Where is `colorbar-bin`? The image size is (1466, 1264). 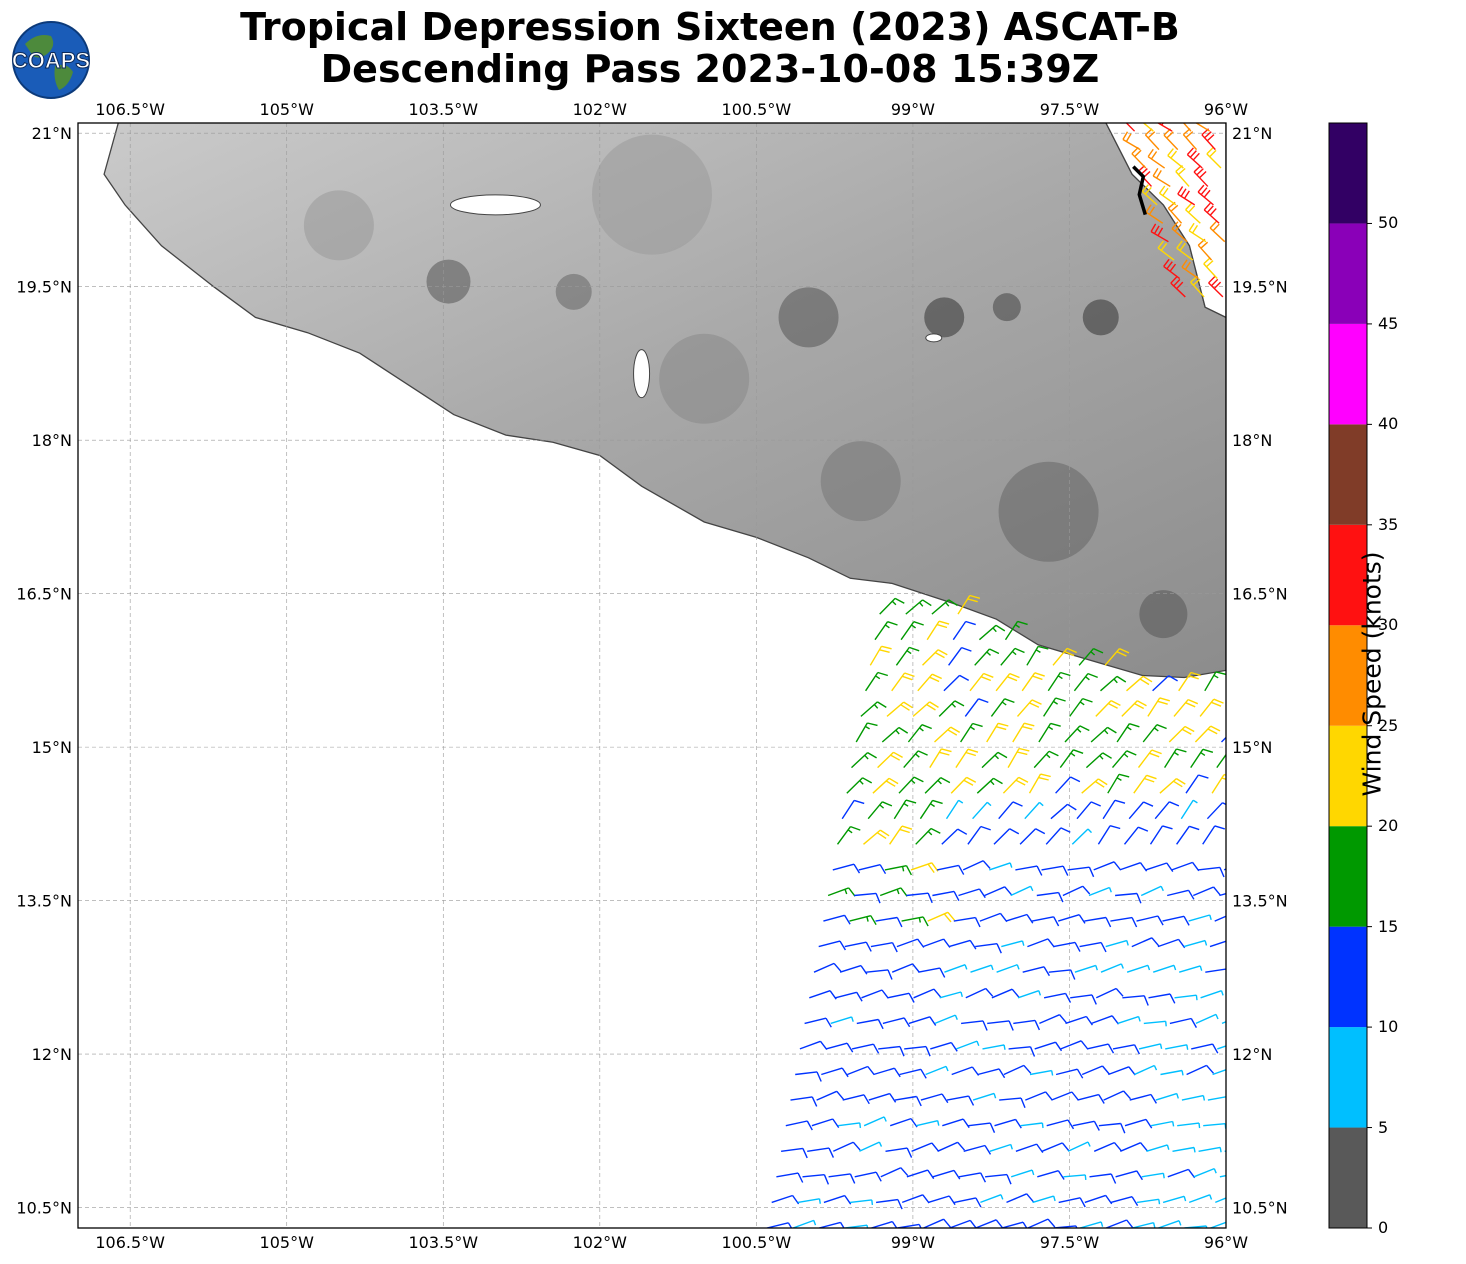 colorbar-bin is located at coordinates (1348, 675).